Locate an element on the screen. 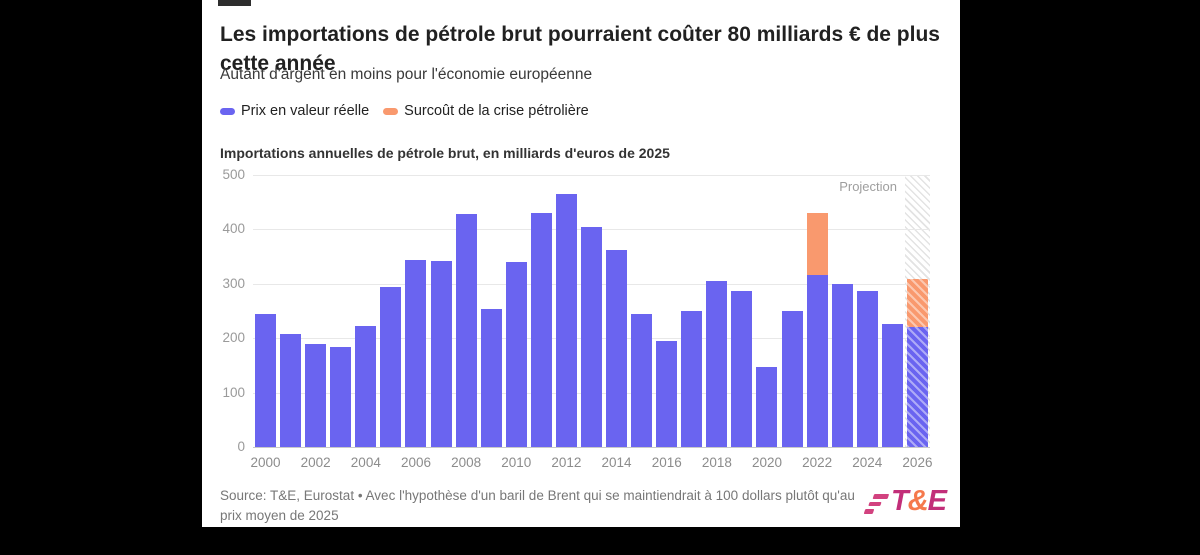 Image resolution: width=1200 pixels, height=555 pixels. top-accent-bar is located at coordinates (234, 3).